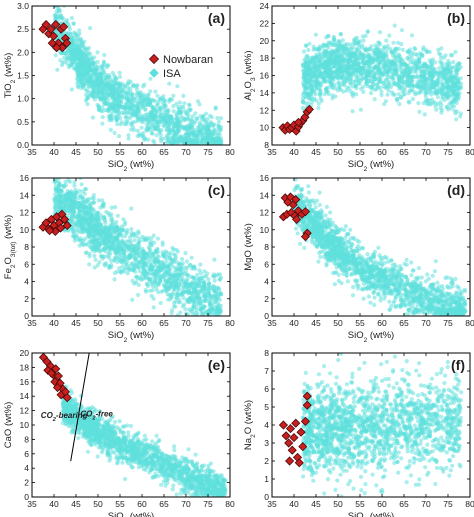 The height and width of the screenshot is (517, 474). What do you see at coordinates (8, 90) in the screenshot?
I see `label-part: TiO` at bounding box center [8, 90].